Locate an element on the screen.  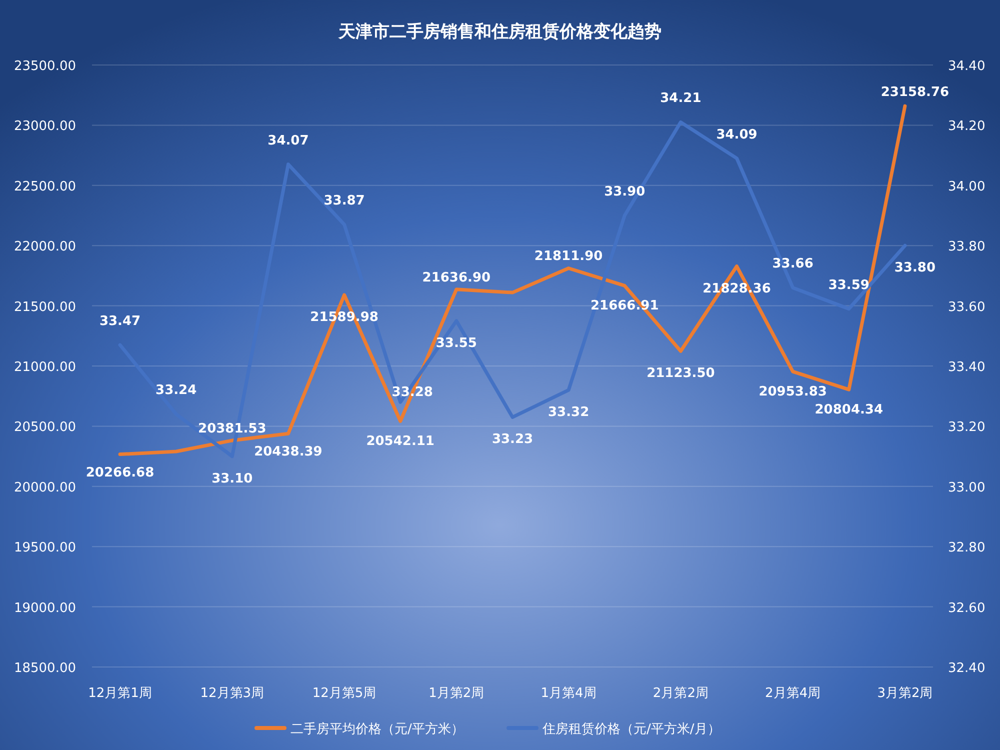
data-label: 20266.68 is located at coordinates (120, 472).